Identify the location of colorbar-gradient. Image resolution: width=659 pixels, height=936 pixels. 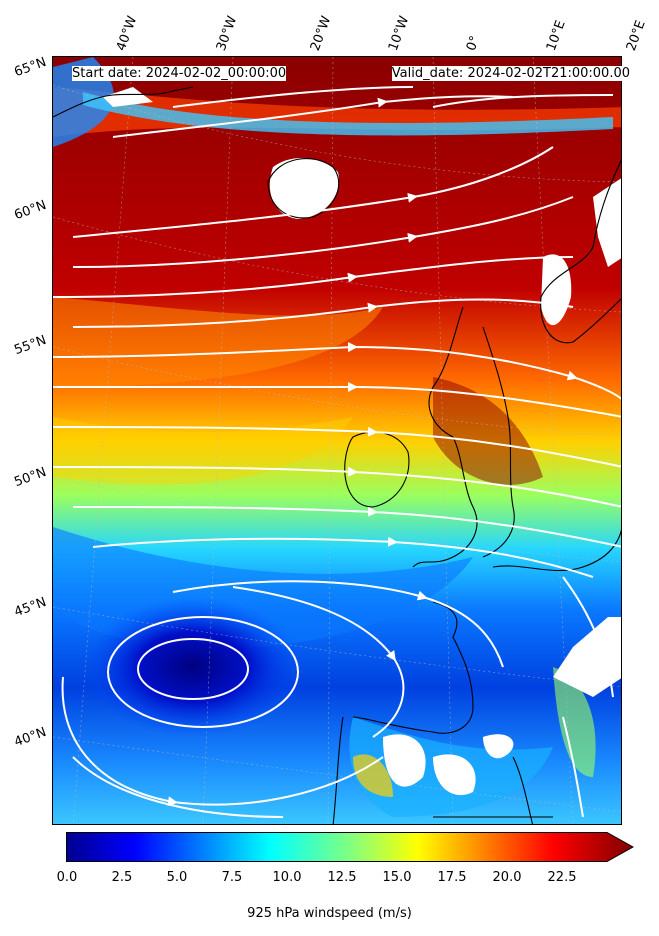
(350, 847).